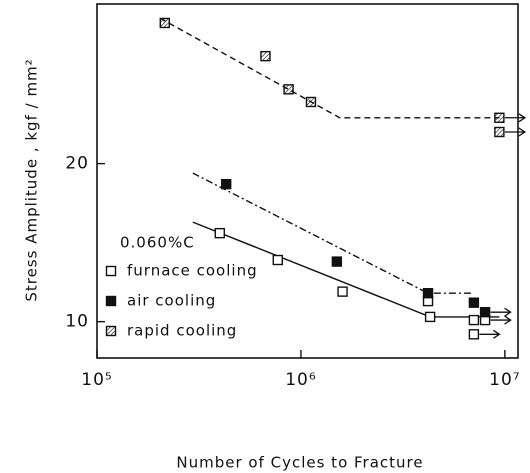  What do you see at coordinates (77, 164) in the screenshot?
I see `y-tick-label: 20` at bounding box center [77, 164].